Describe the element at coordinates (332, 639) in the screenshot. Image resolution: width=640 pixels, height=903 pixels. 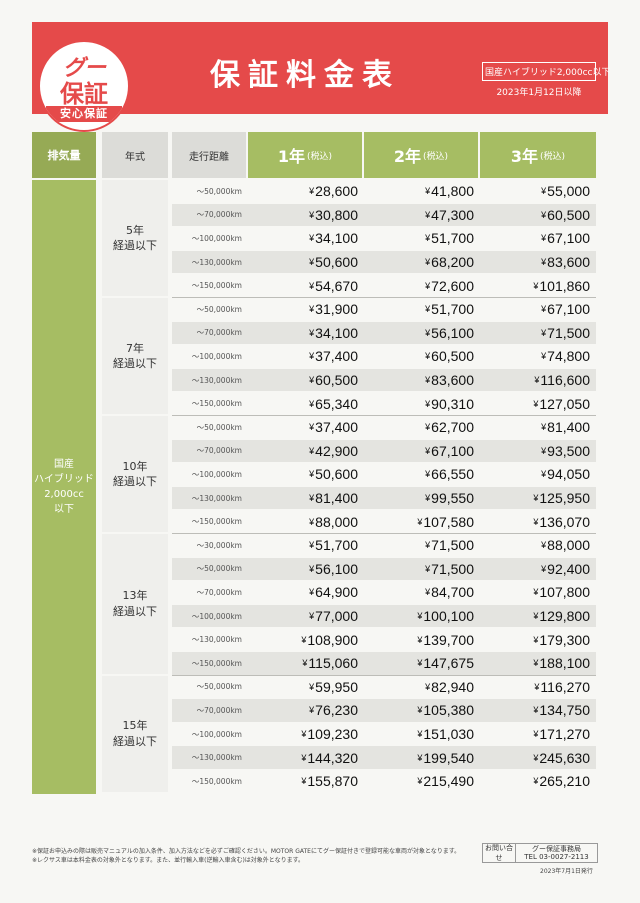
I see `price-value: 108,900` at that location.